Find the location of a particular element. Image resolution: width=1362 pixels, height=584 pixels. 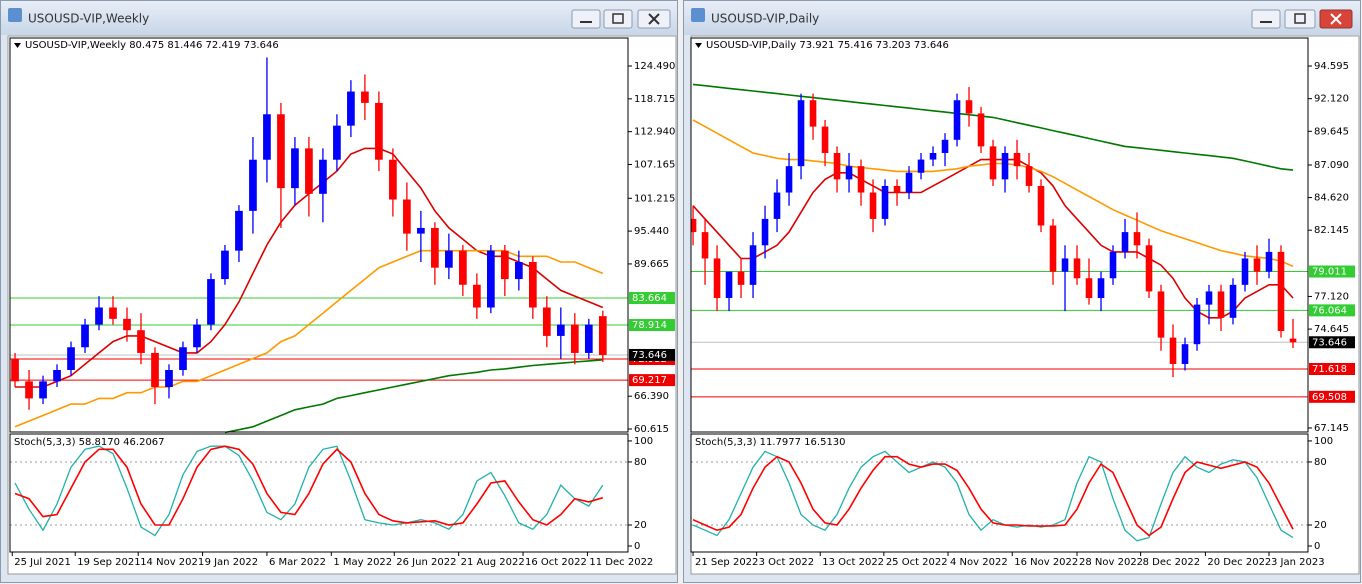

price-label: 73.646 is located at coordinates (649, 355).